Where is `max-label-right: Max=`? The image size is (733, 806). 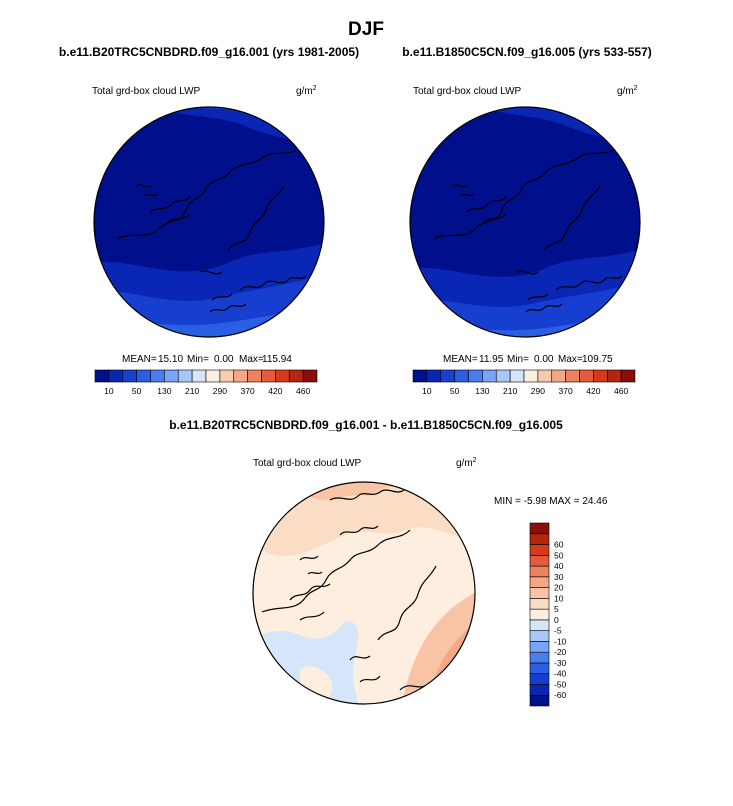 max-label-right: Max= is located at coordinates (570, 359).